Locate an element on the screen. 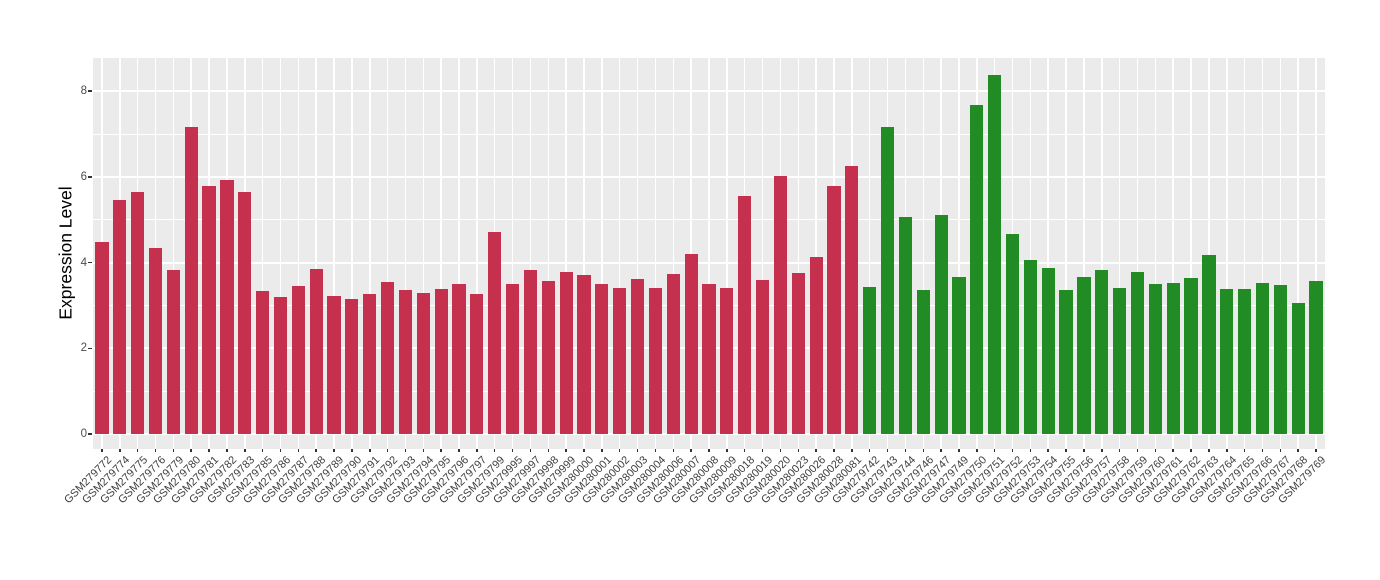 The height and width of the screenshot is (580, 1380). bar-GSM279767 is located at coordinates (1280, 359).